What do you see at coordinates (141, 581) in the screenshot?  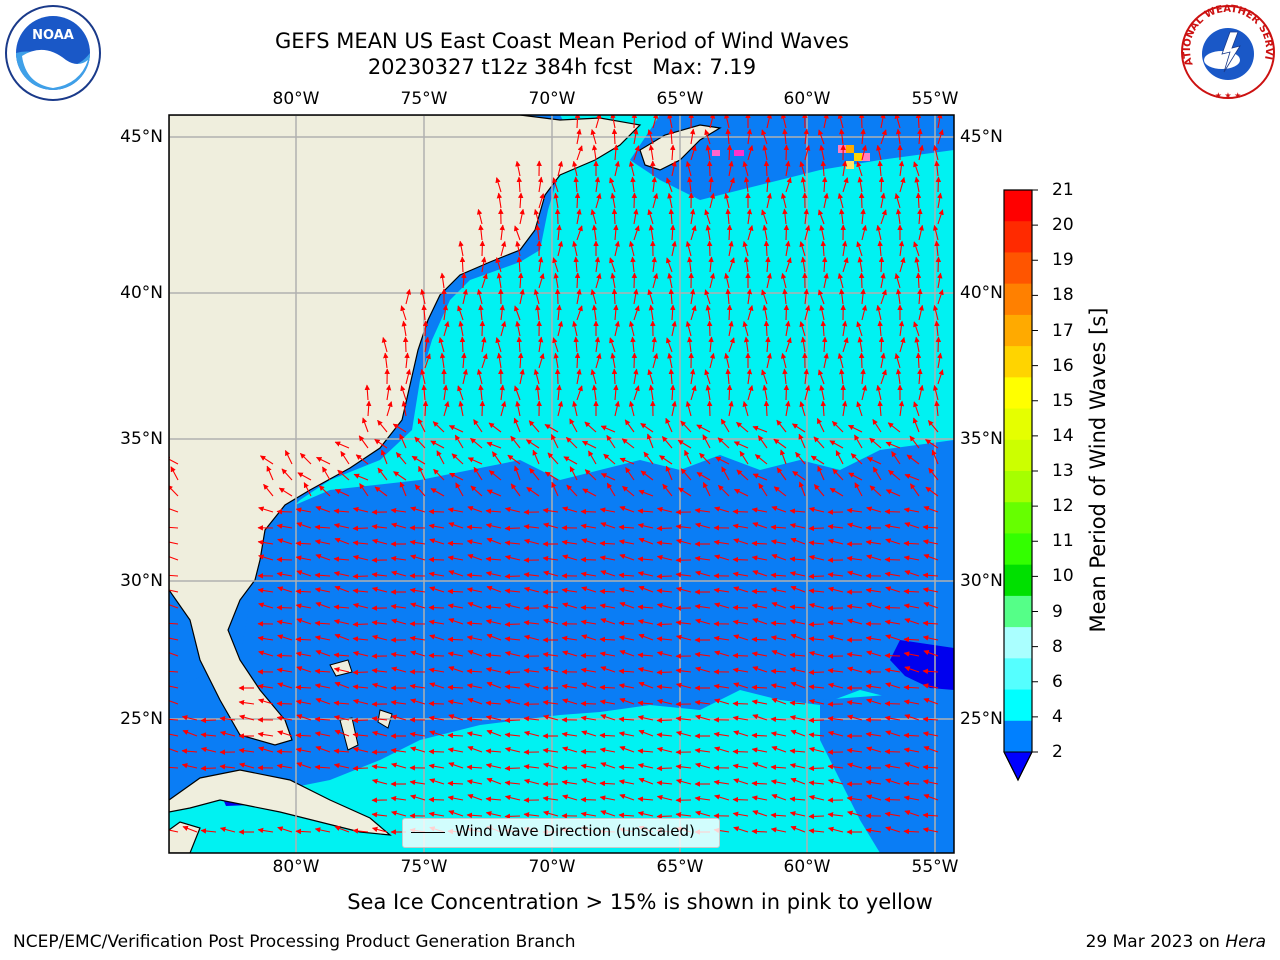 I see `lat-tick-left-3: 30°N` at bounding box center [141, 581].